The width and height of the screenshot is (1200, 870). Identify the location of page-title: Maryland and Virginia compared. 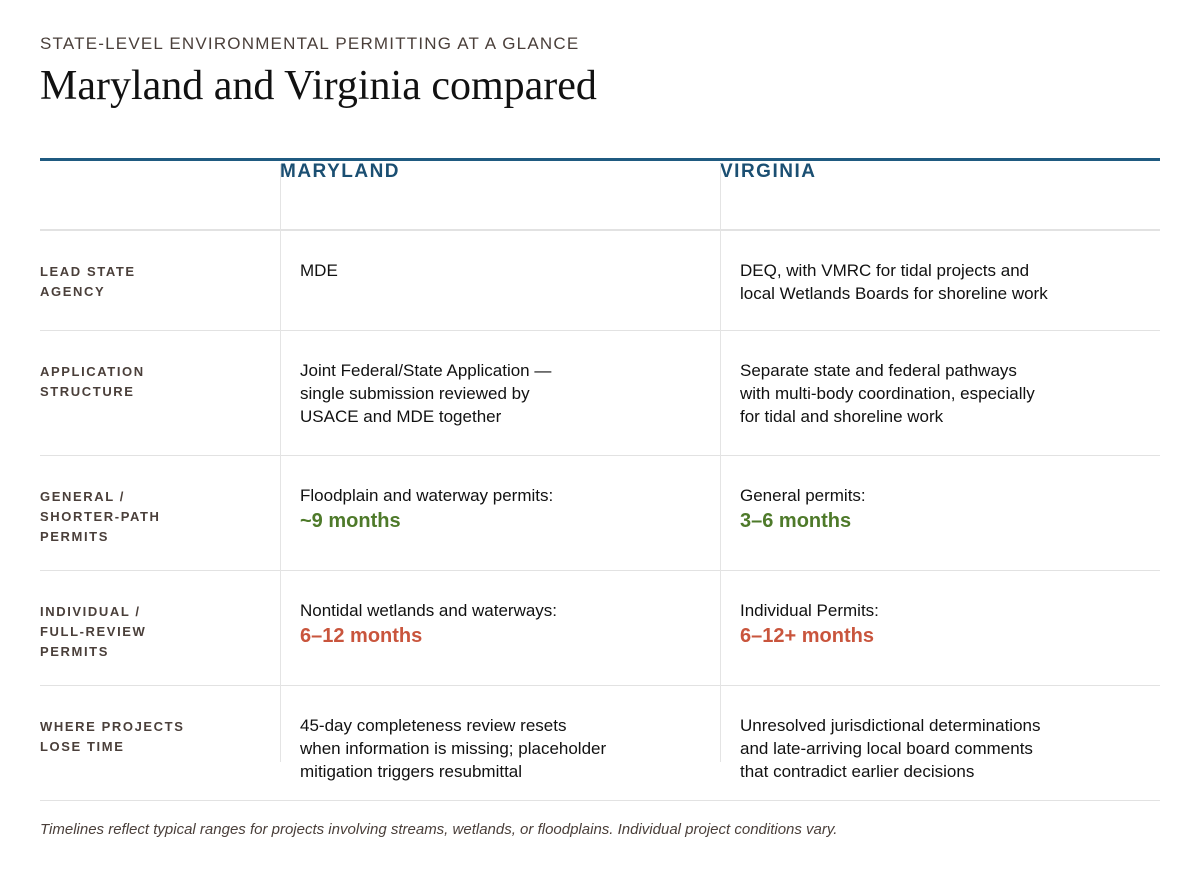
(318, 86).